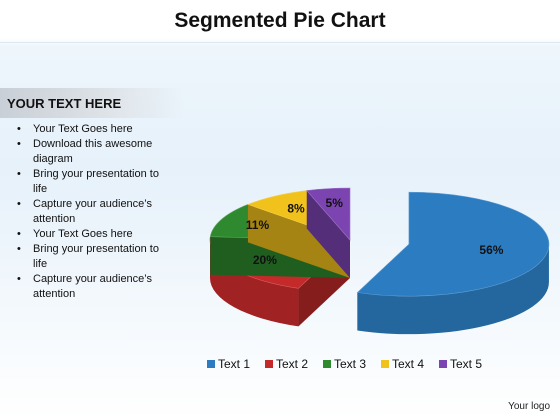 The width and height of the screenshot is (560, 420). Describe the element at coordinates (335, 203) in the screenshot. I see `data-label-text-5: 5%` at that location.